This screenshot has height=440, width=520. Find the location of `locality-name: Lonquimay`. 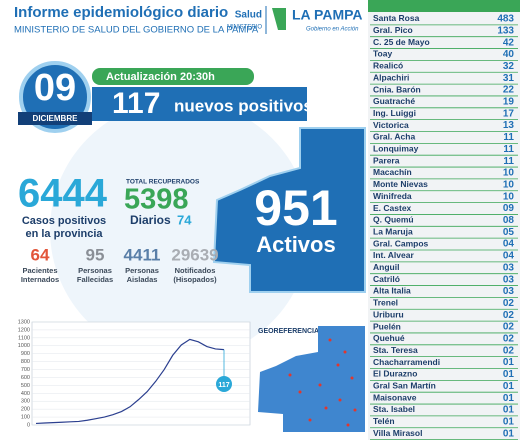

locality-name: Lonquimay is located at coordinates (396, 149).